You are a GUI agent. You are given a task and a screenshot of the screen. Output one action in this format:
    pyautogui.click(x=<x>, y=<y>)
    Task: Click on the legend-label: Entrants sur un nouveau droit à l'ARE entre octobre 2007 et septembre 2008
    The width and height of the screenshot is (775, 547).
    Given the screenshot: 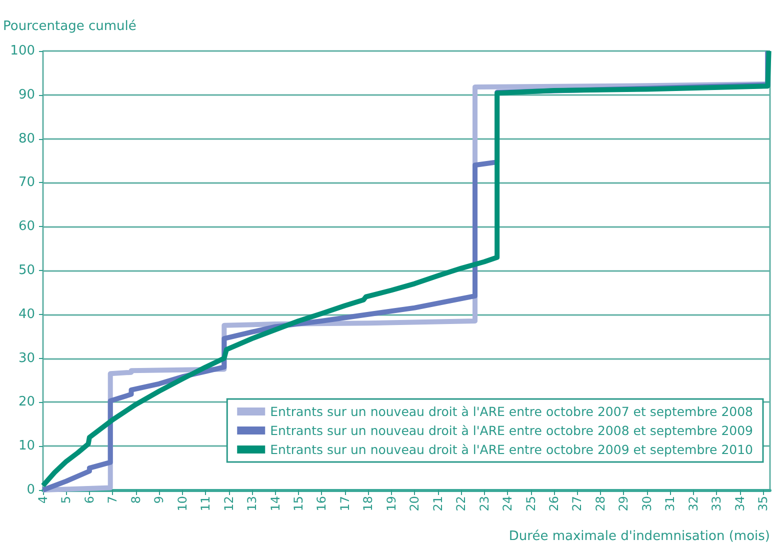 What is the action you would take?
    pyautogui.click(x=512, y=411)
    